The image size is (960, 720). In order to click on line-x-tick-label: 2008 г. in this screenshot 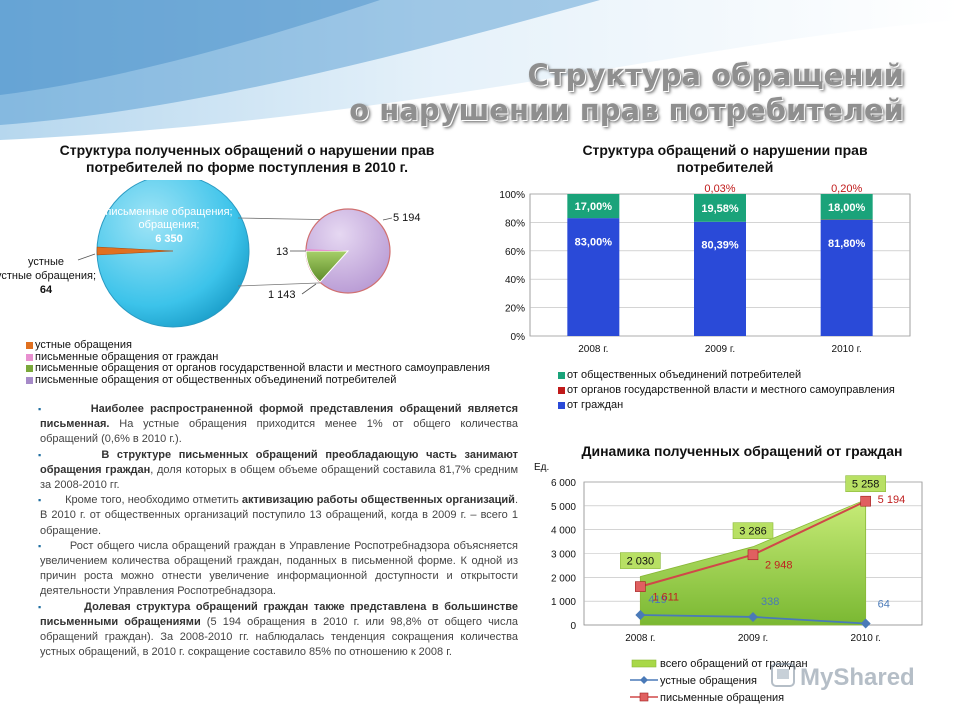, I will do `click(640, 638)`.